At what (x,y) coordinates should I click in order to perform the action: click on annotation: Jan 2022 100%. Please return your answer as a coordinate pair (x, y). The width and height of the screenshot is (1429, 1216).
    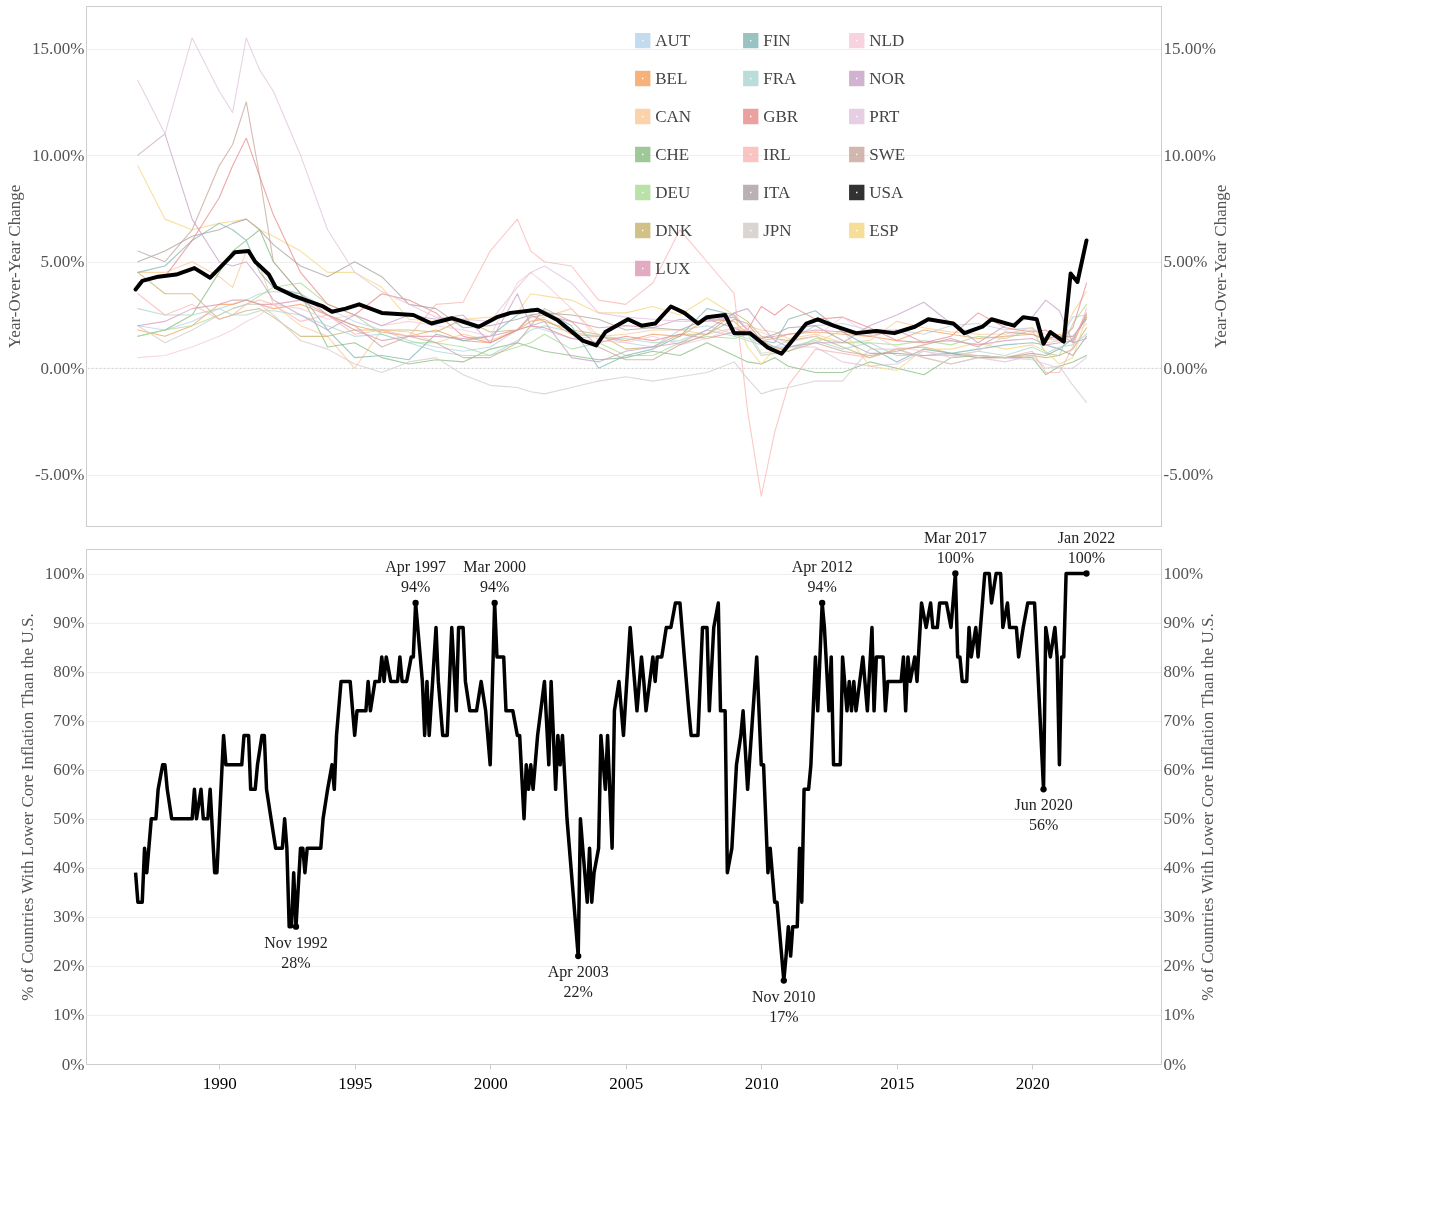
    Looking at the image, I should click on (1086, 547).